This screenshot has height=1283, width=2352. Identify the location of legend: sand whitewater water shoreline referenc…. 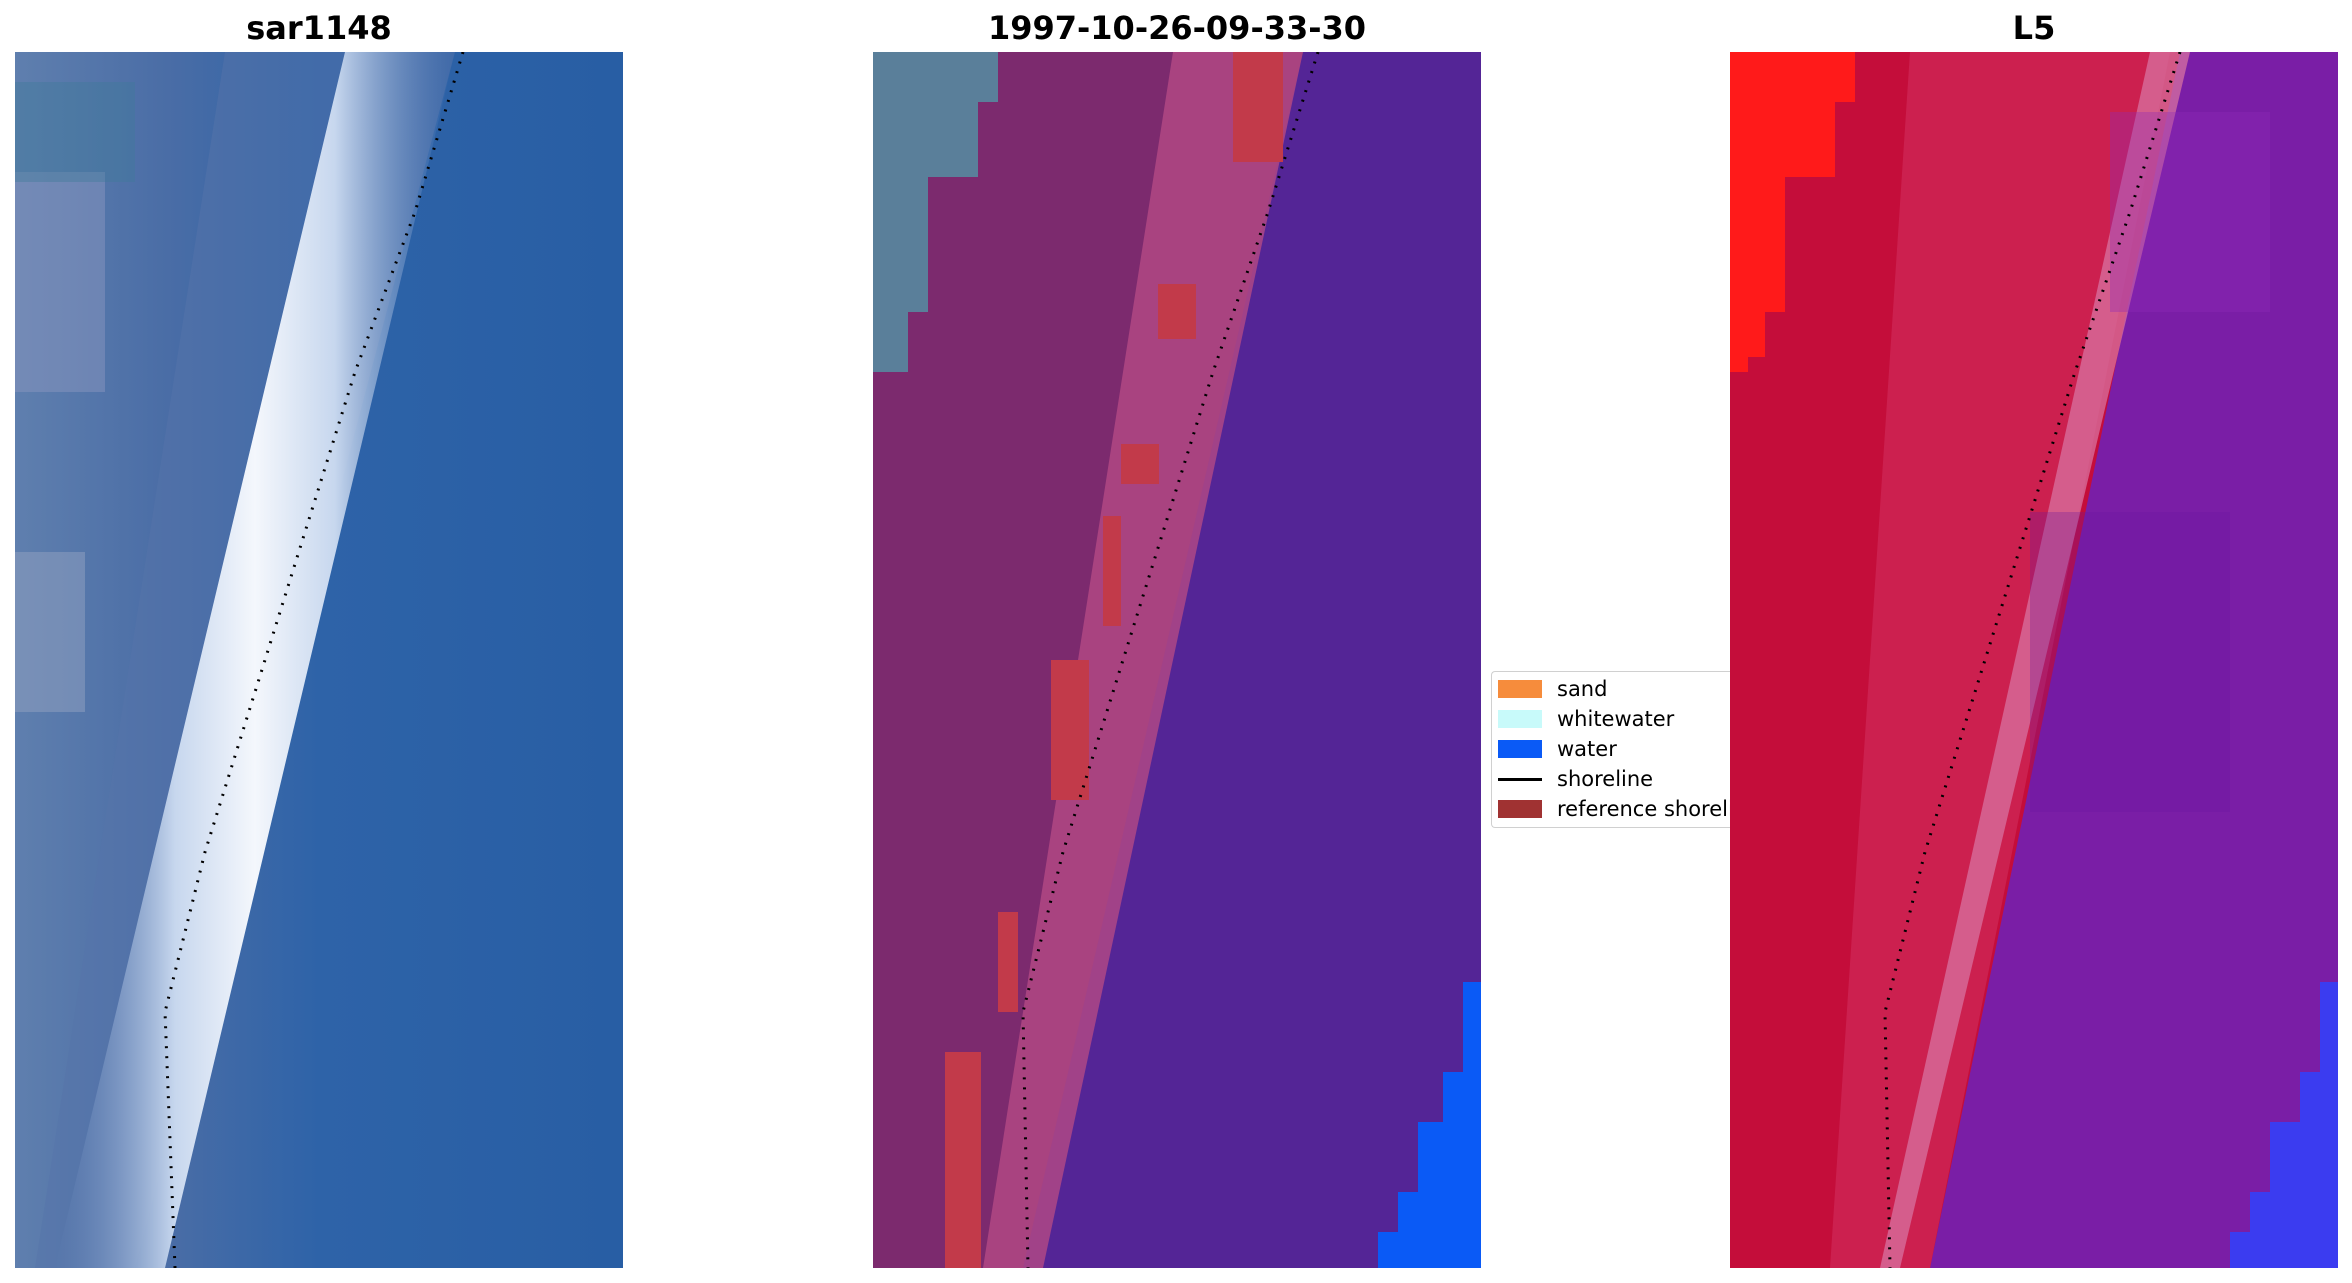
(1611, 749).